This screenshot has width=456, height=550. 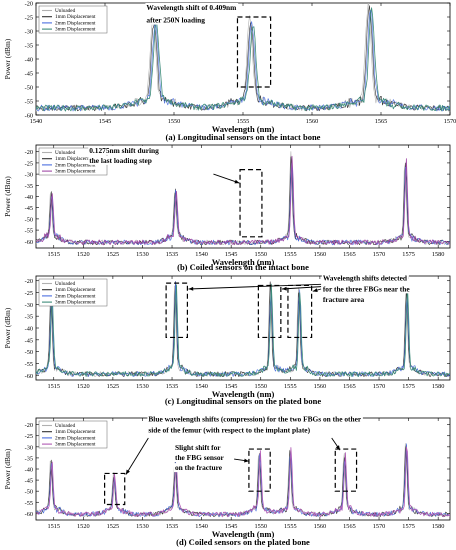 I want to click on x-tick-label: 1575, so click(x=408, y=386).